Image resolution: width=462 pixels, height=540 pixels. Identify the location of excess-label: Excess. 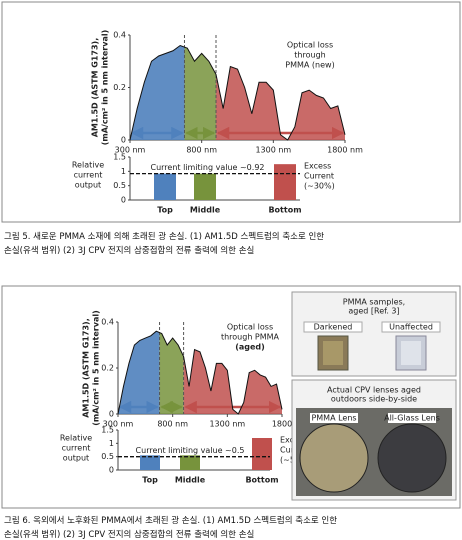
(317, 166).